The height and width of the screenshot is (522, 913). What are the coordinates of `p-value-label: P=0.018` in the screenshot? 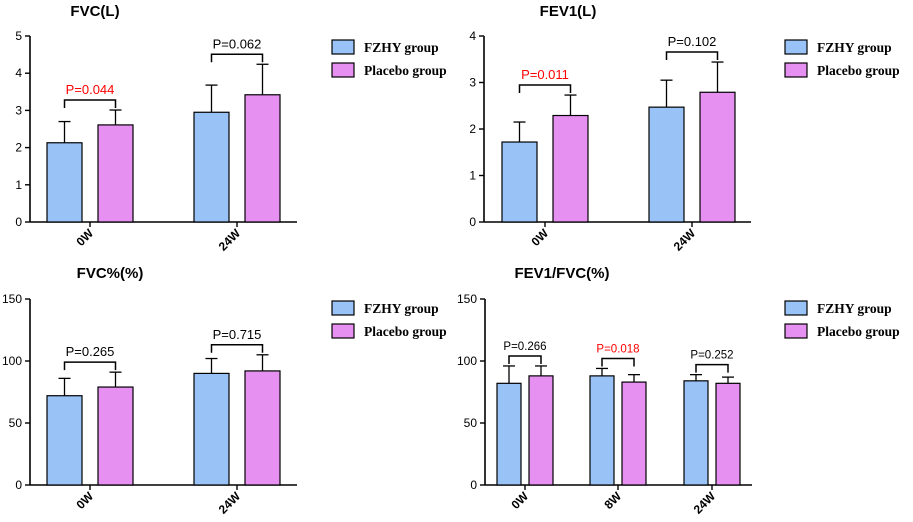 It's located at (617, 349).